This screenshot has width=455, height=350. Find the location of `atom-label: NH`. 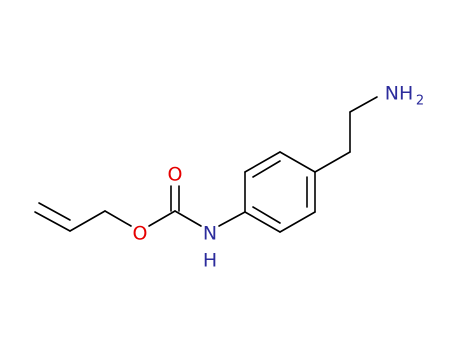

atom-label: NH is located at coordinates (399, 94).